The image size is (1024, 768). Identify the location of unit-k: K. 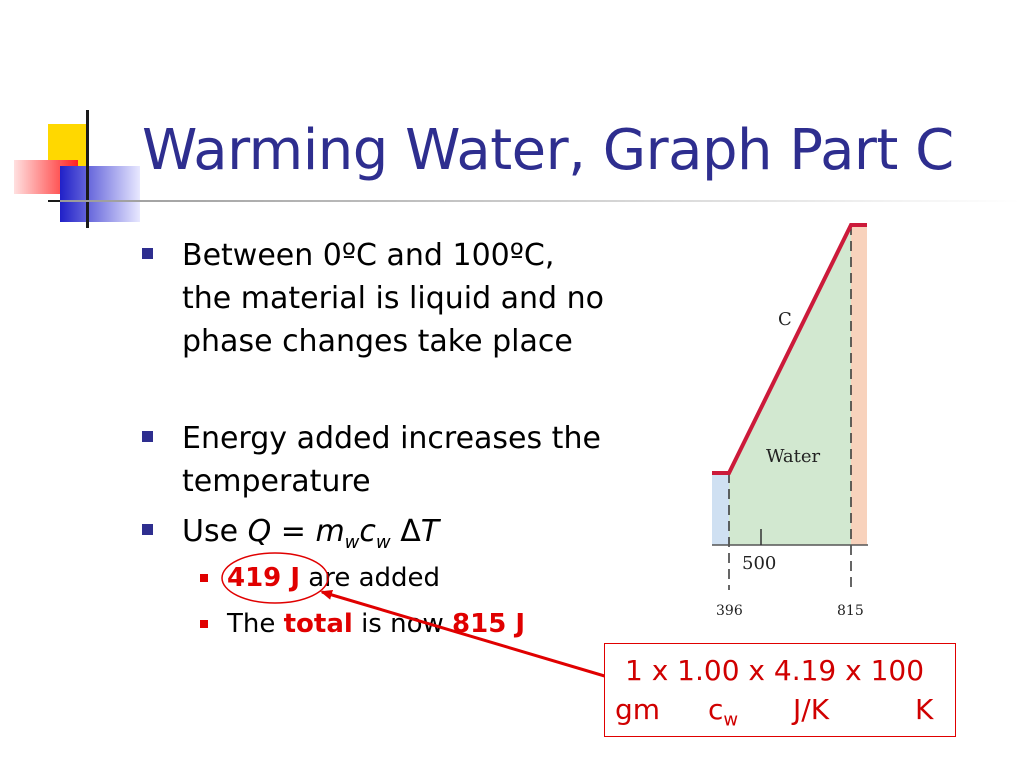
(924, 709).